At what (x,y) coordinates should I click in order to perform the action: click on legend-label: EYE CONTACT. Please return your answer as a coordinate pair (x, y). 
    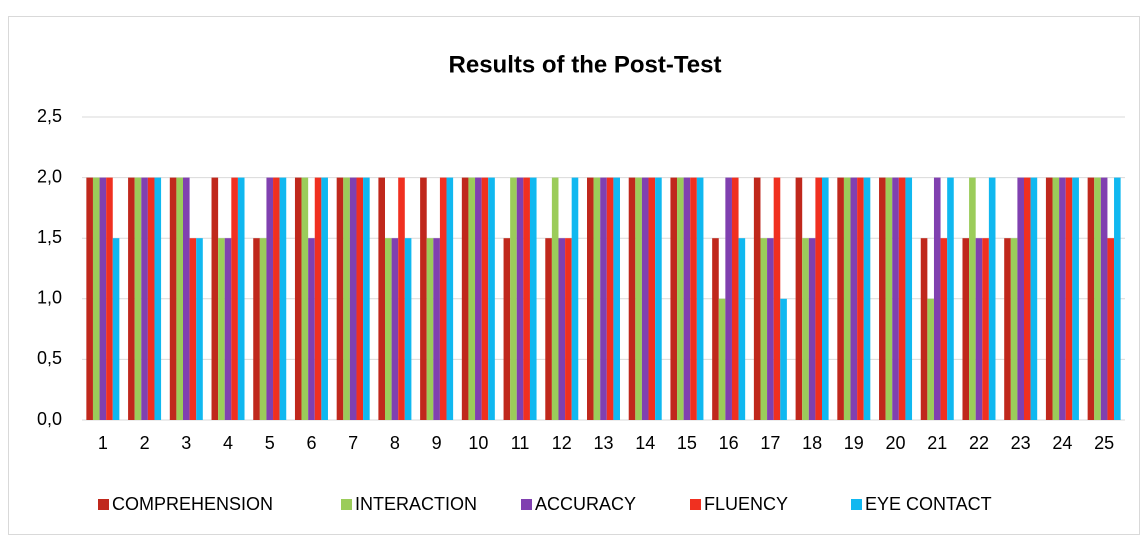
    Looking at the image, I should click on (928, 504).